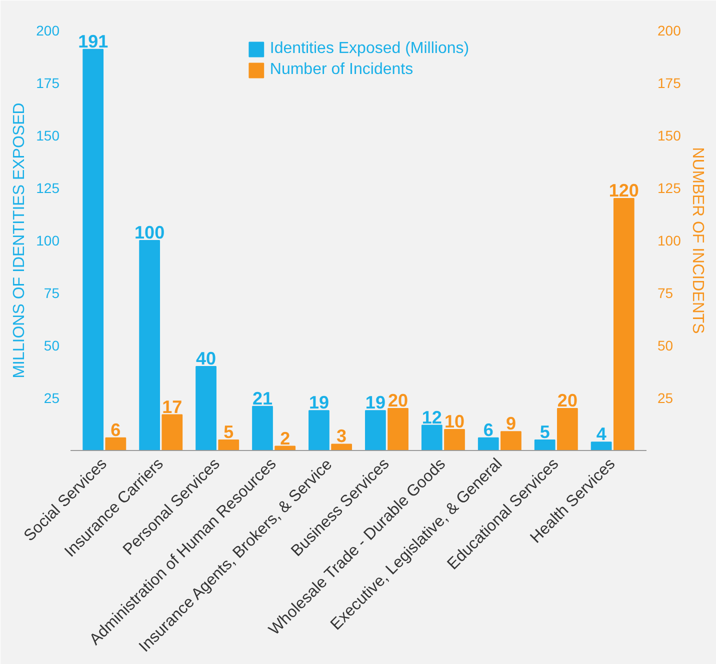 The width and height of the screenshot is (716, 664). What do you see at coordinates (19, 240) in the screenshot?
I see `y-axis-title: MILLIONS OF IDENTITIES EXPOSED` at bounding box center [19, 240].